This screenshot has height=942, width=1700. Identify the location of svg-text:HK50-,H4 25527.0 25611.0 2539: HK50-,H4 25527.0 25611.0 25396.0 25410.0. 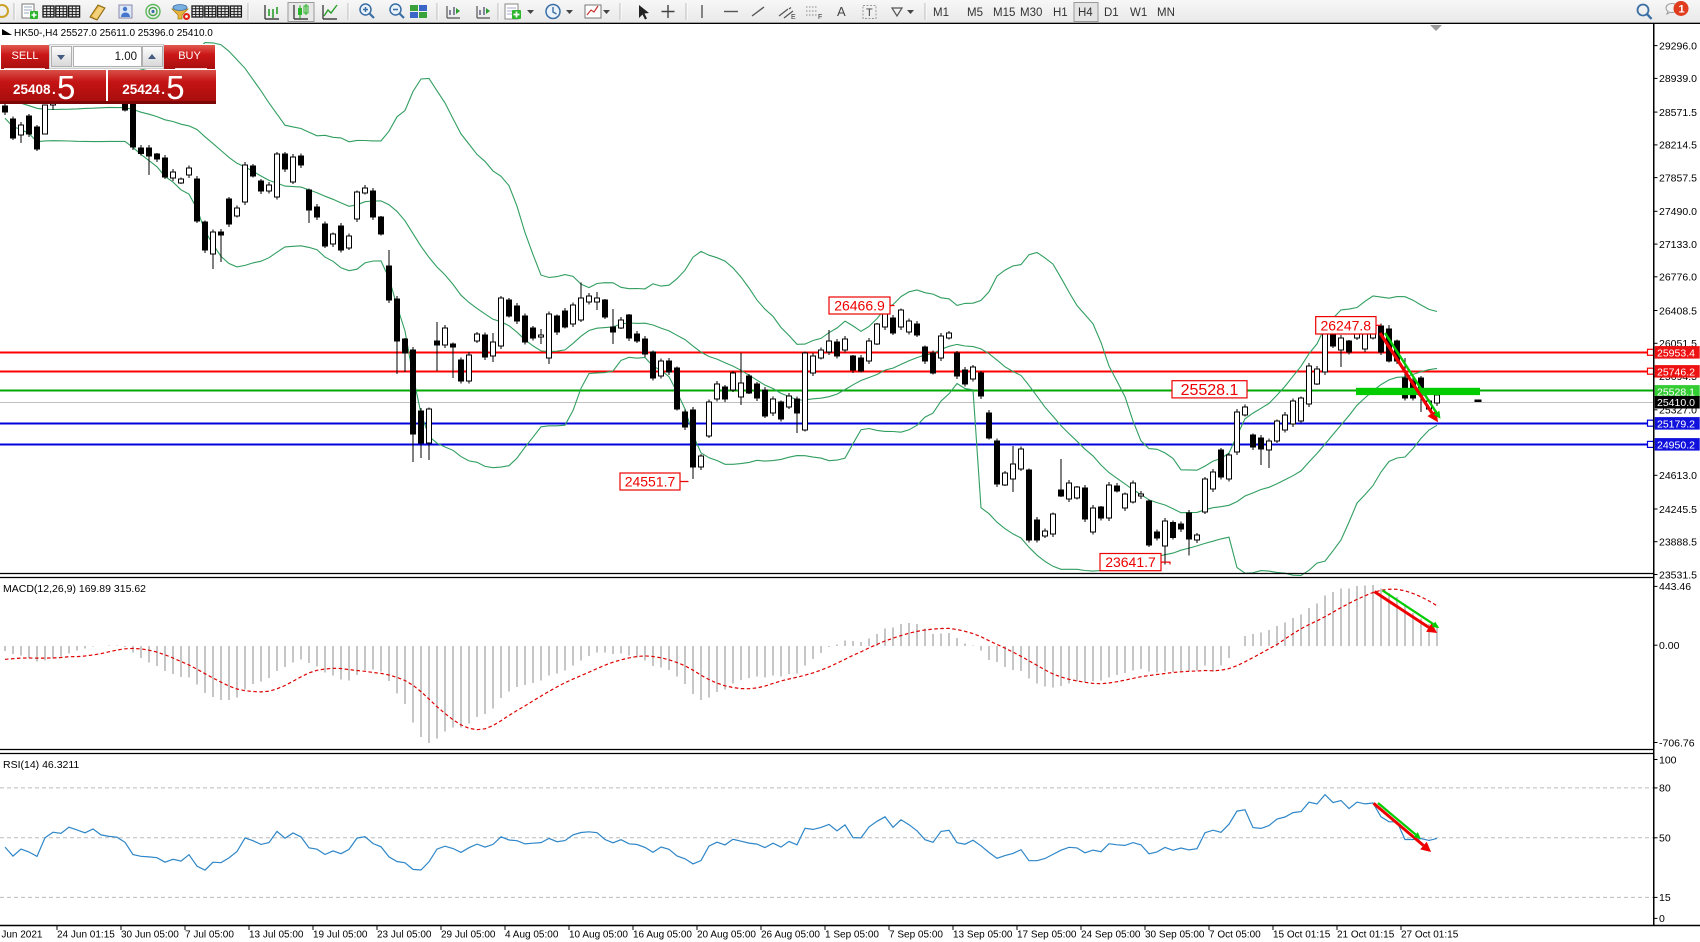
(113, 33).